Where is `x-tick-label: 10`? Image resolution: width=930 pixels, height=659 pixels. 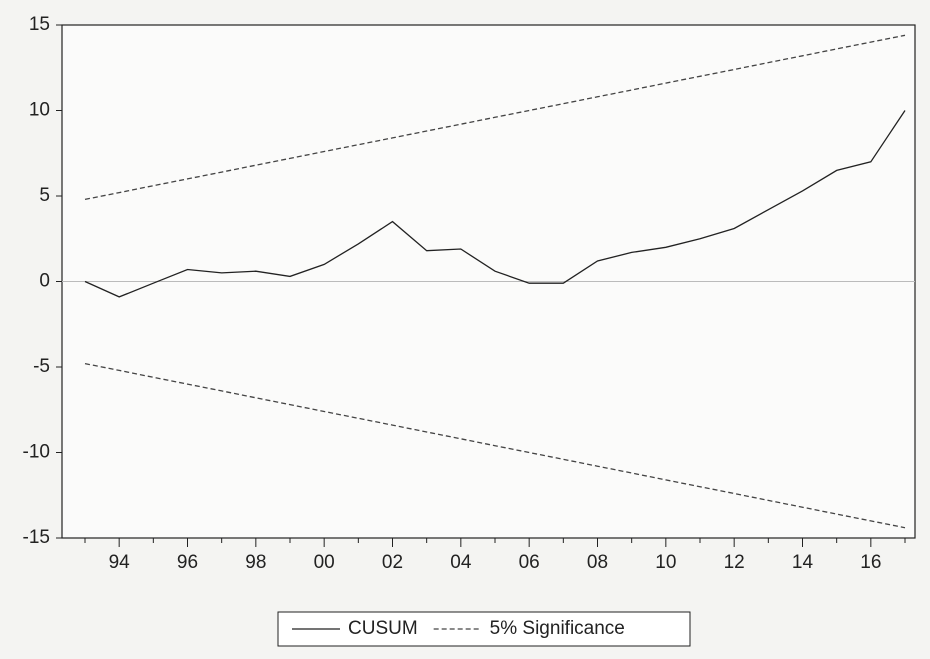
x-tick-label: 10 is located at coordinates (665, 562).